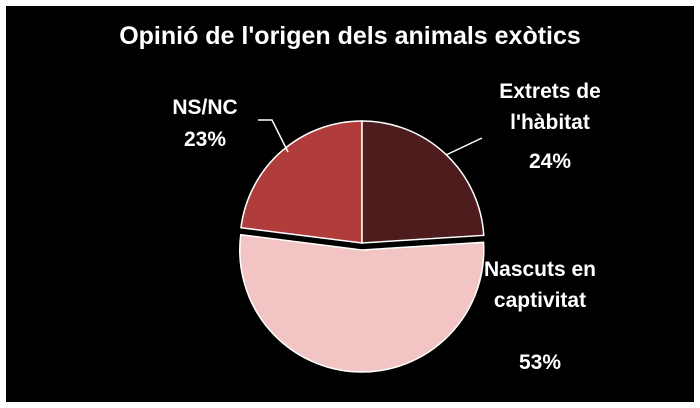  I want to click on slice-value-label: 23%, so click(205, 139).